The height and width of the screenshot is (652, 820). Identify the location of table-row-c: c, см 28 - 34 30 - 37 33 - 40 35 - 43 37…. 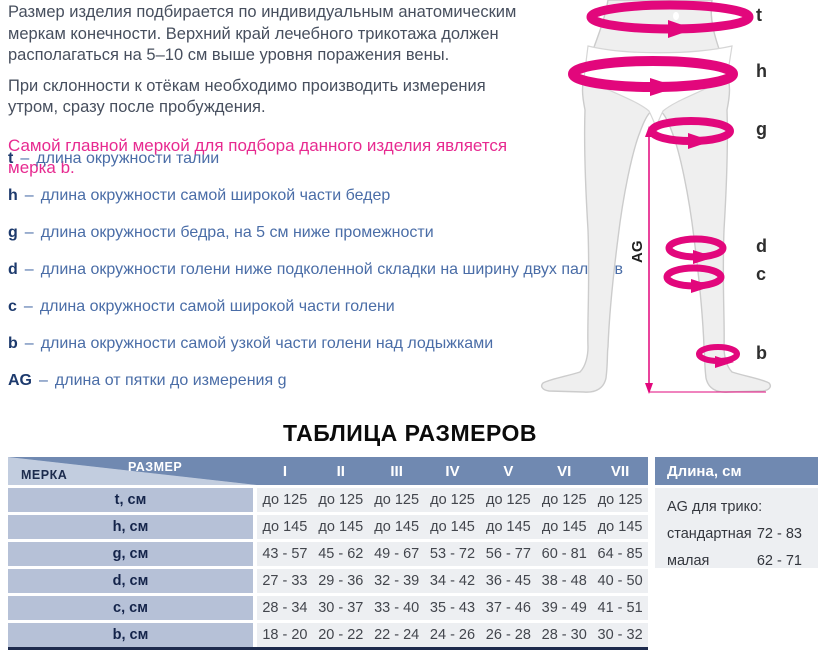
(328, 608).